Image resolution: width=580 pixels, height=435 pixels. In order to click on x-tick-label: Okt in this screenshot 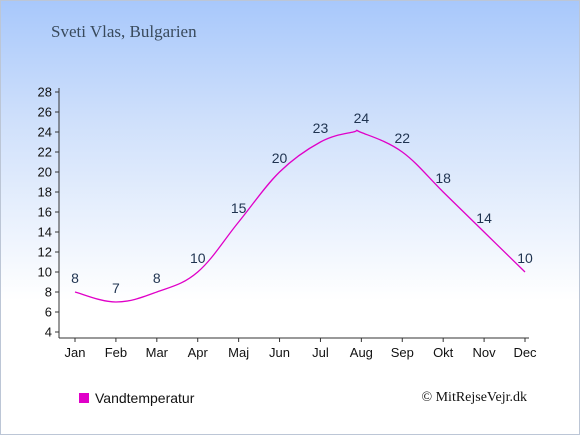, I will do `click(443, 352)`.